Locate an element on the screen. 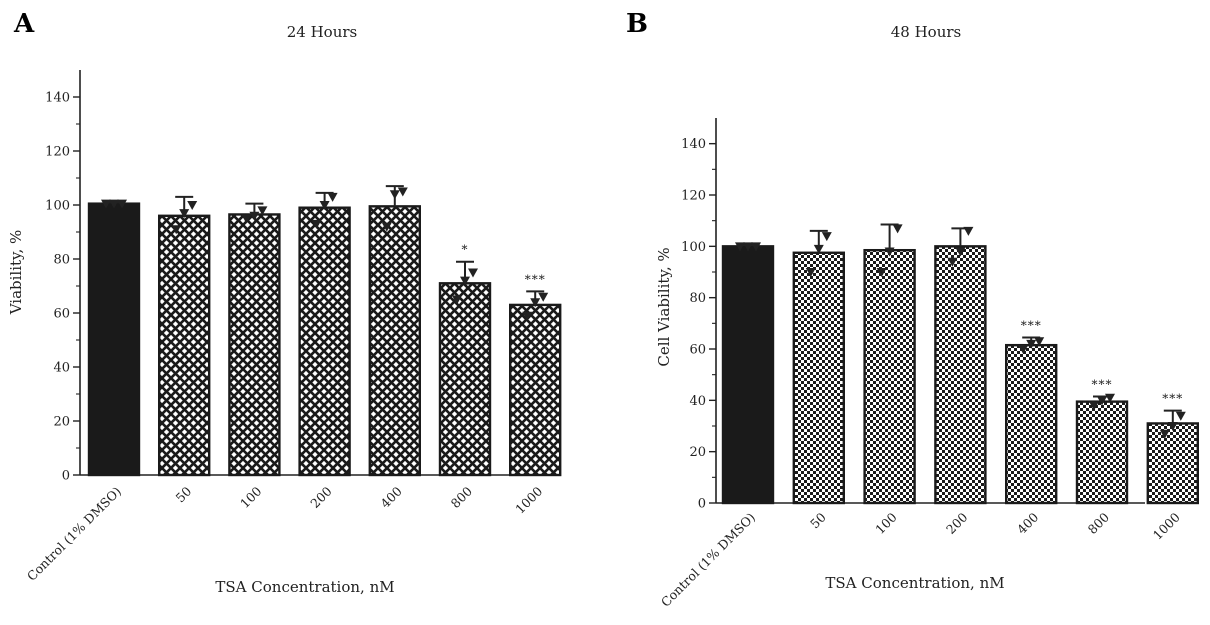 Image resolution: width=1210 pixels, height=625 pixels. y-axis-label-a: Viability, % is located at coordinates (16, 273).